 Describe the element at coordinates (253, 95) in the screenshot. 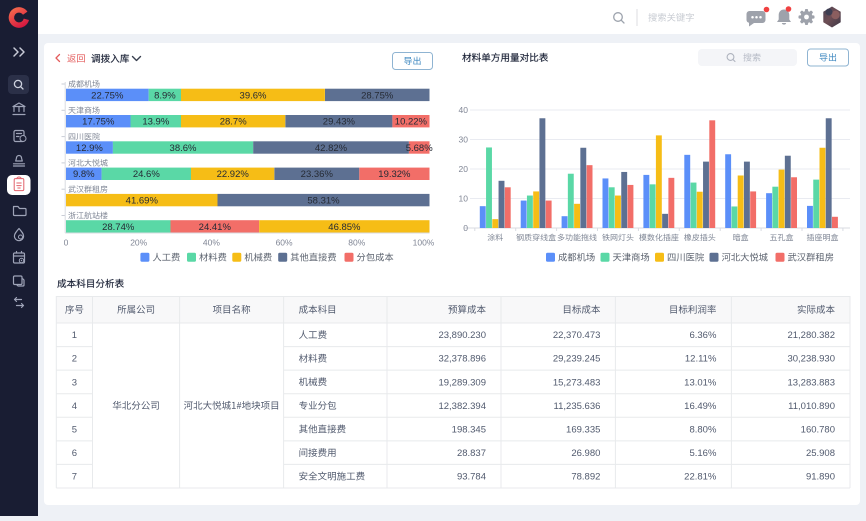

I see `svg-text: 39.6%` at that location.